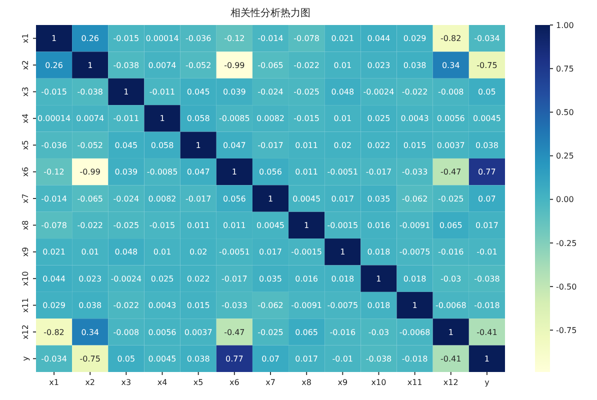 The height and width of the screenshot is (400, 597). What do you see at coordinates (198, 92) in the screenshot?
I see `data-label: 0.045` at bounding box center [198, 92].